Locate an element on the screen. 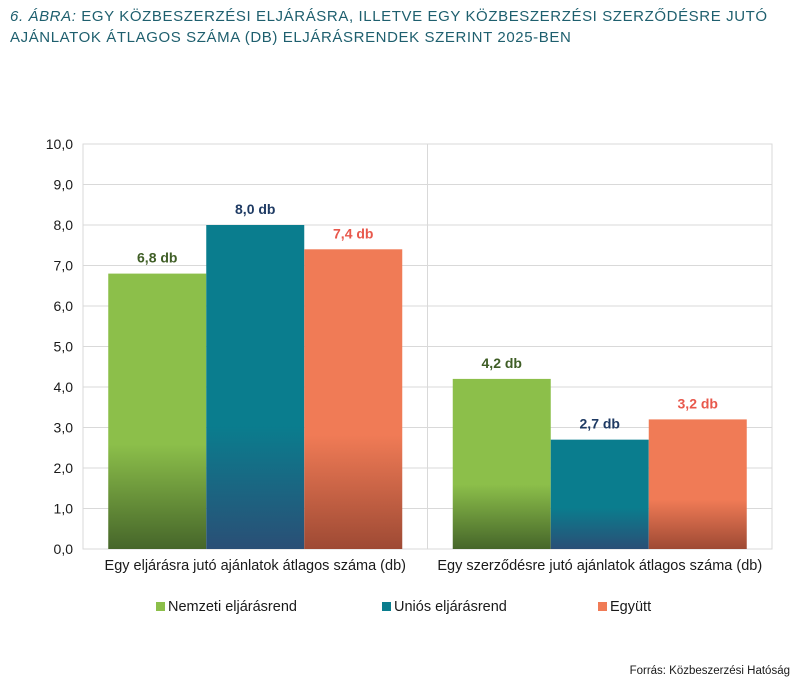 The image size is (800, 688). y-tick-label: 8,0 is located at coordinates (64, 225).